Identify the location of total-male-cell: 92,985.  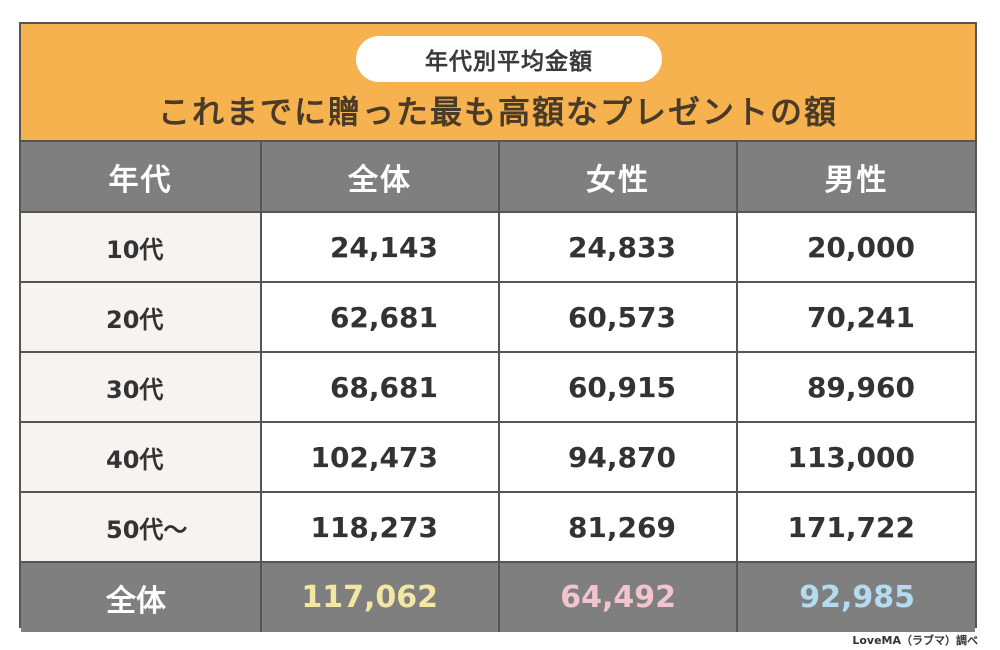
(855, 596).